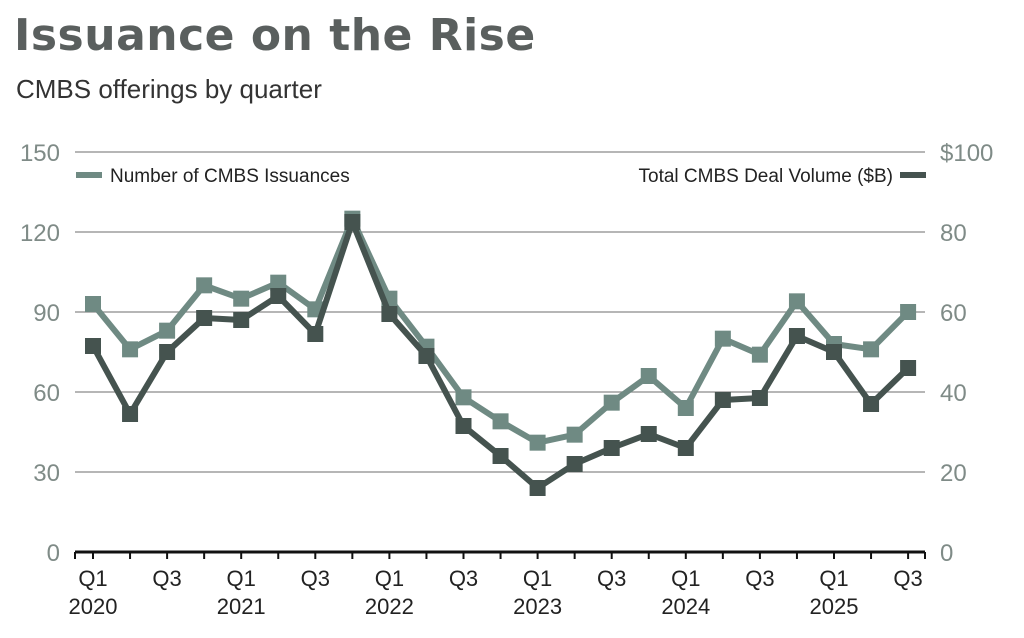 The height and width of the screenshot is (638, 1024). Describe the element at coordinates (389, 606) in the screenshot. I see `x-axis-year-label: 2022` at that location.